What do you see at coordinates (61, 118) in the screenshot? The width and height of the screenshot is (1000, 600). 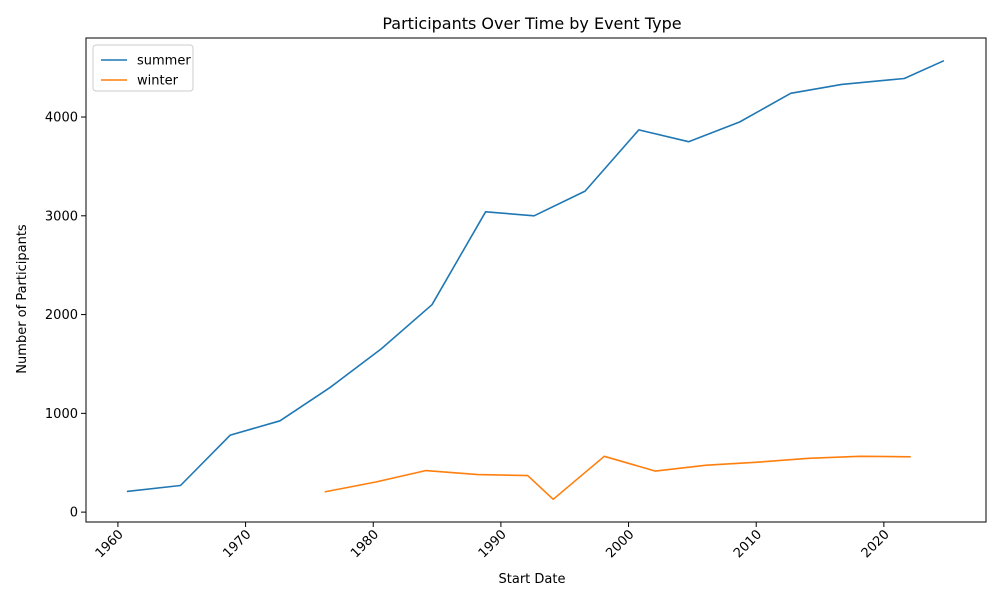 I see `y-tick-label: 4000` at bounding box center [61, 118].